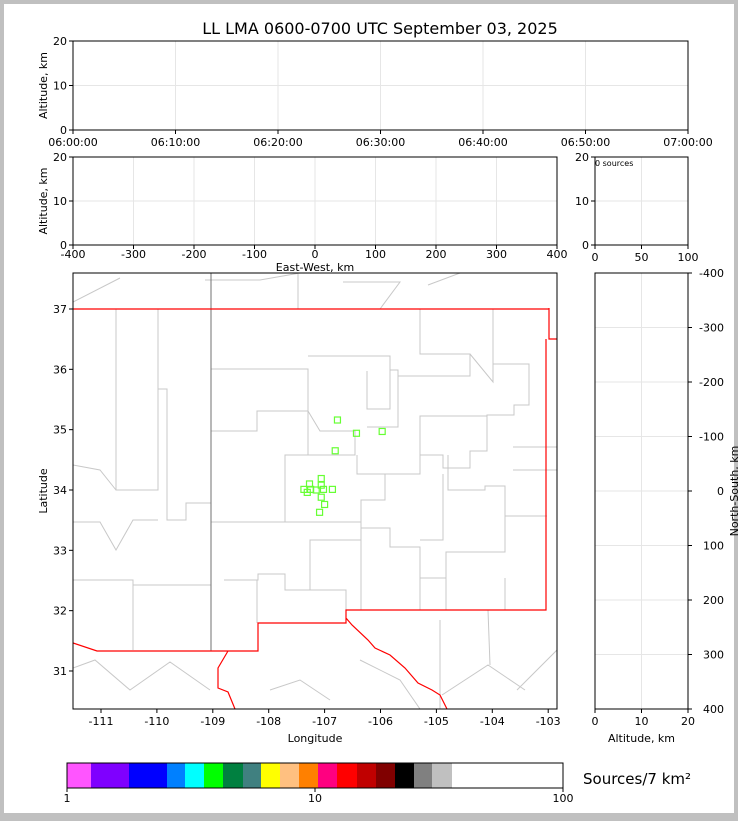 The image size is (738, 821). Describe the element at coordinates (60, 430) in the screenshot. I see `y-tick-label: 35` at that location.